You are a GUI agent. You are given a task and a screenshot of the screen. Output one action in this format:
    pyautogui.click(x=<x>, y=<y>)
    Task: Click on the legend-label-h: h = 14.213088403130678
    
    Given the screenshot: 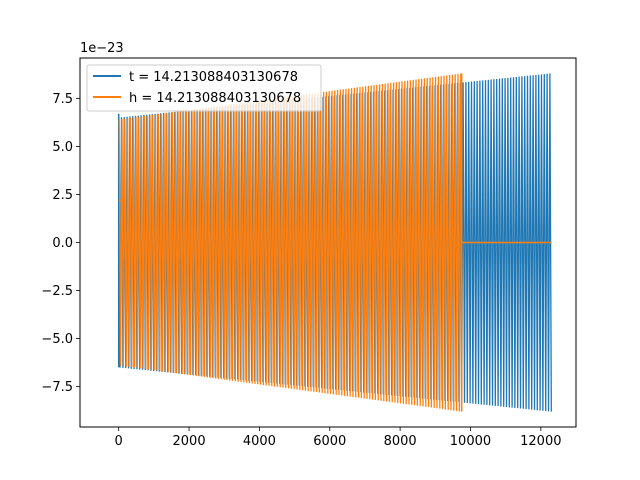 What is the action you would take?
    pyautogui.click(x=215, y=98)
    